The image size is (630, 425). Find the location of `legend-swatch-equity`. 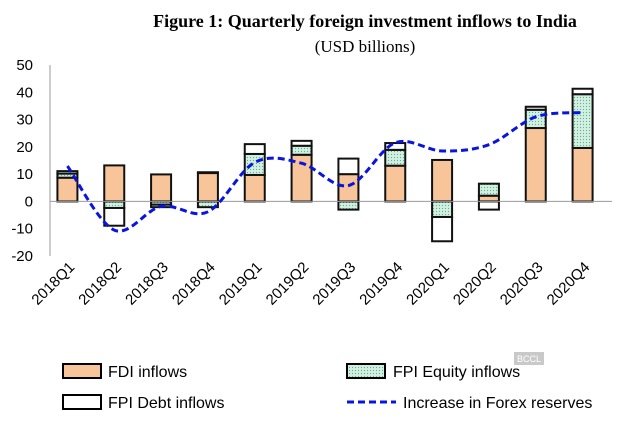

legend-swatch-equity is located at coordinates (366, 371).